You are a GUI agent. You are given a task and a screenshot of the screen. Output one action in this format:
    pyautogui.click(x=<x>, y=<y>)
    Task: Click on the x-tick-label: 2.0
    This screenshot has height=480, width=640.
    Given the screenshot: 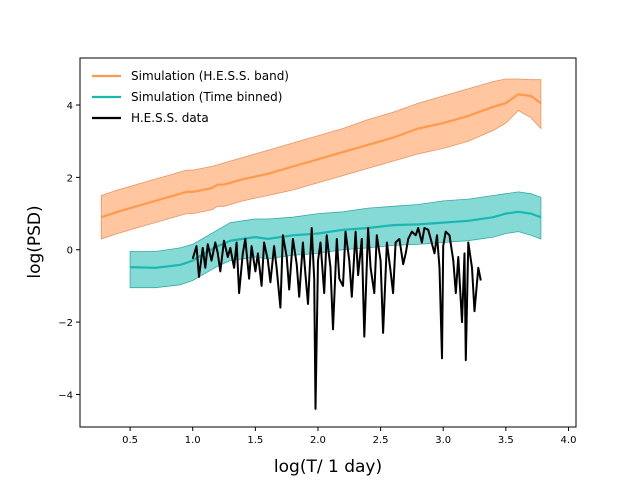 What is the action you would take?
    pyautogui.click(x=318, y=440)
    